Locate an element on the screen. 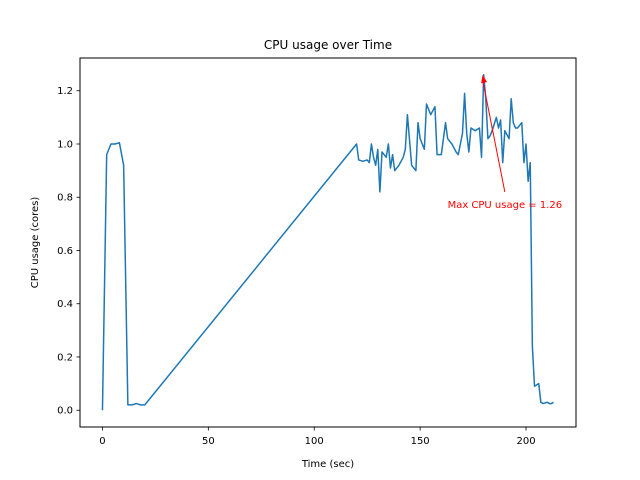  annotation-arrowhead is located at coordinates (484, 79).